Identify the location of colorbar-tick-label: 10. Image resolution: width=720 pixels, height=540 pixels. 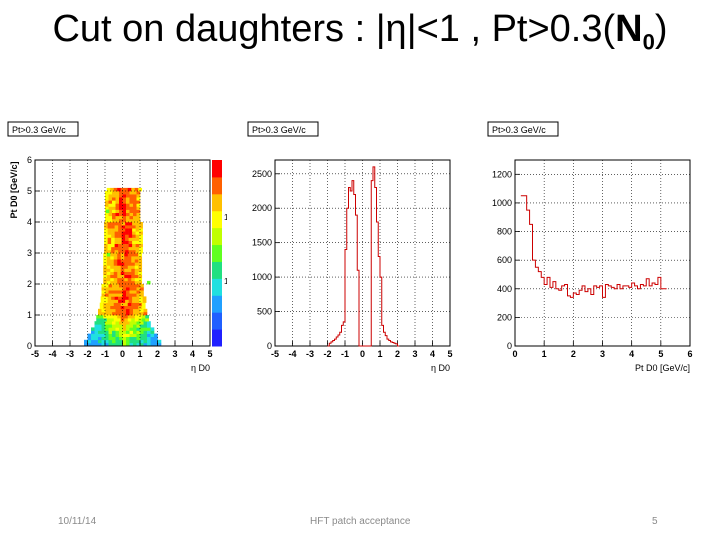
(225, 217).